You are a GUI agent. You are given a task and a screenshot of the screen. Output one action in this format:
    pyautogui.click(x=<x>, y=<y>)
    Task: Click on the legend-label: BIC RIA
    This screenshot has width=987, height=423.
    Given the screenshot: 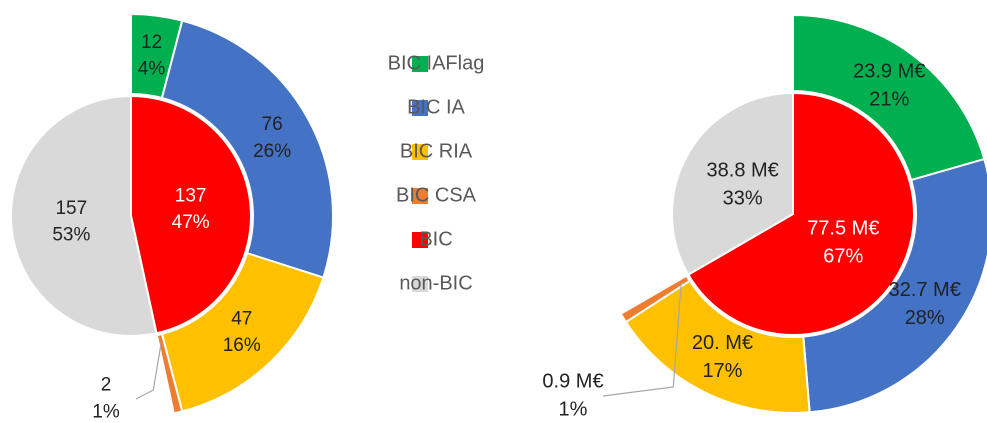 What is the action you would take?
    pyautogui.click(x=436, y=151)
    